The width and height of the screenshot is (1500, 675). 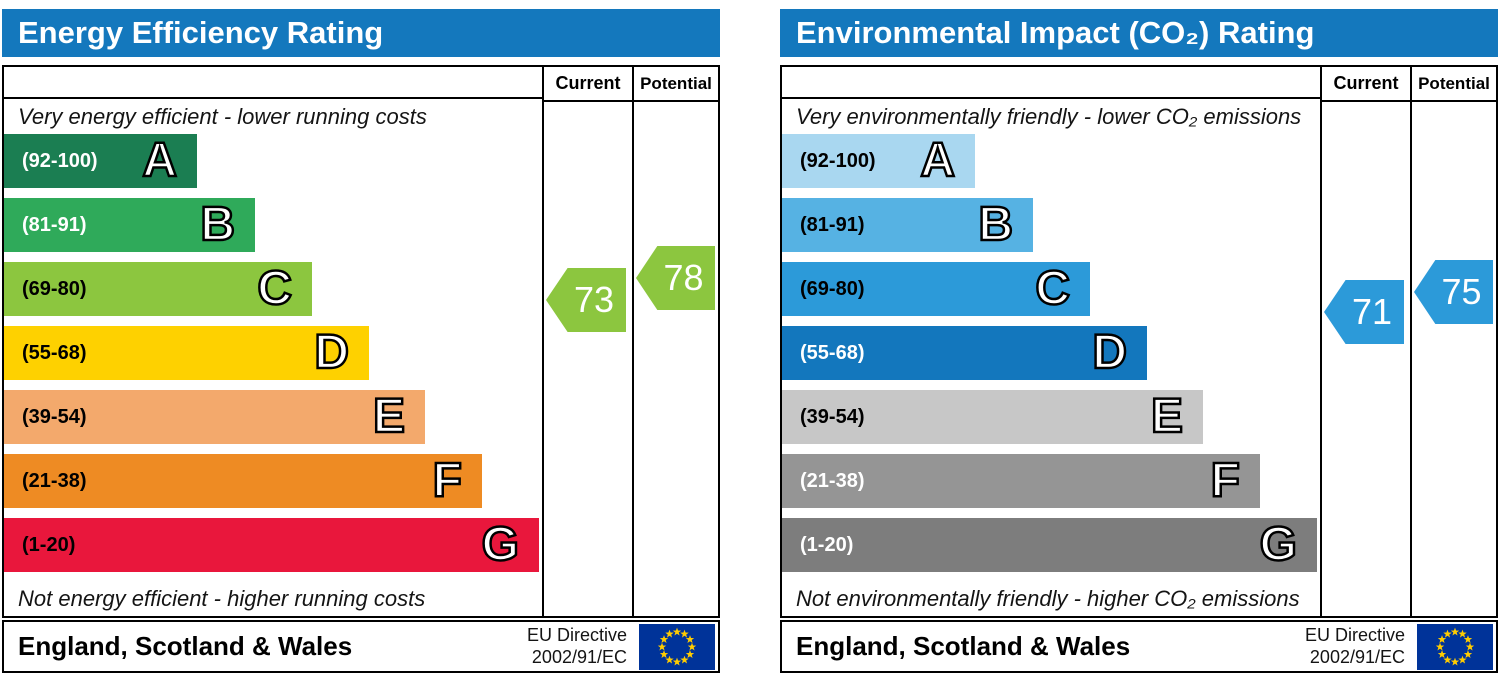 I want to click on current-rating-arrow: 73, so click(x=586, y=300).